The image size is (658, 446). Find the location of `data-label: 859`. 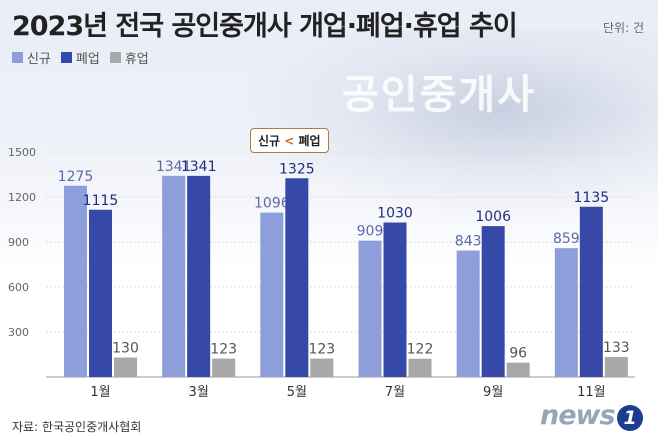

data-label: 859 is located at coordinates (566, 239).